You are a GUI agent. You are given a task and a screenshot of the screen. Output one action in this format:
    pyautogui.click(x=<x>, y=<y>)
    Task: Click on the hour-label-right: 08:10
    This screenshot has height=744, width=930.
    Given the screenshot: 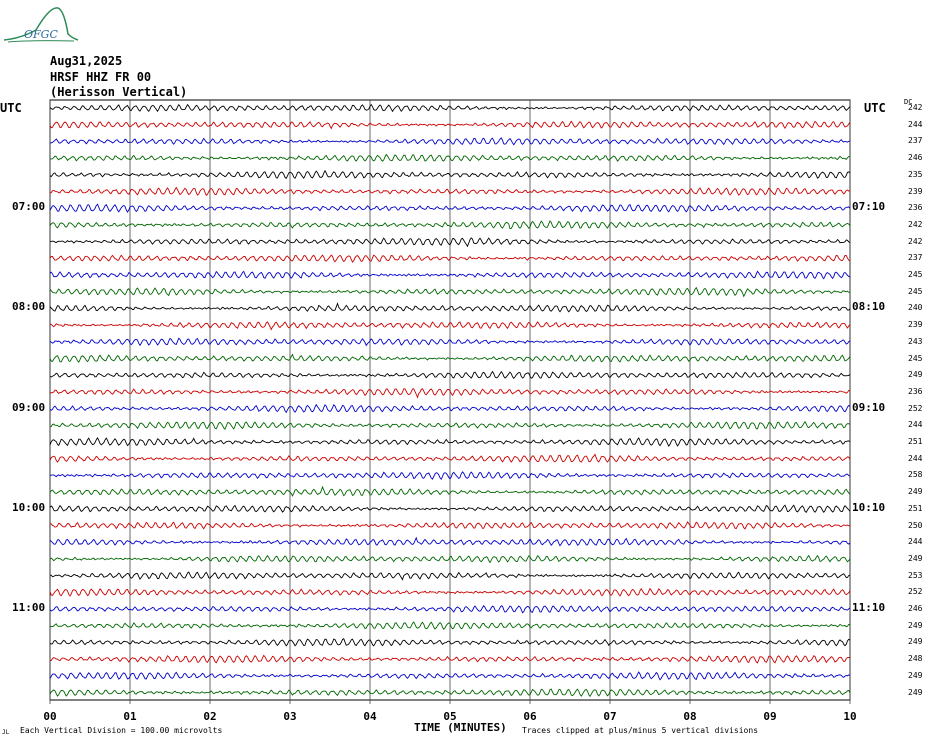 What is the action you would take?
    pyautogui.click(x=869, y=307)
    